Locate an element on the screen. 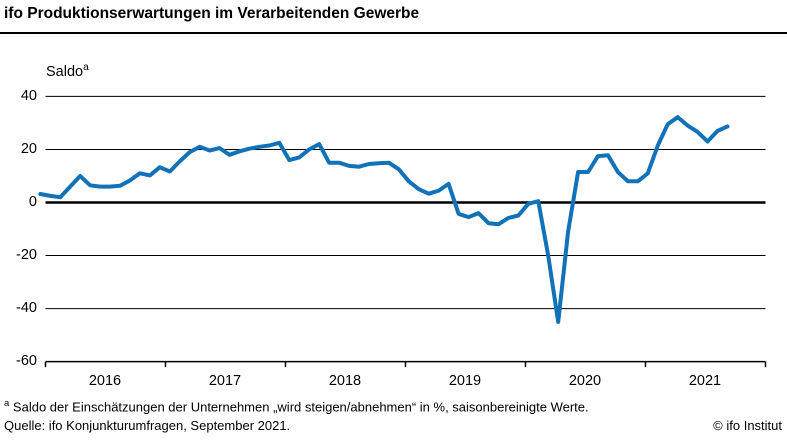 The image size is (787, 443). x-tick-label-2018: 2018 is located at coordinates (345, 381).